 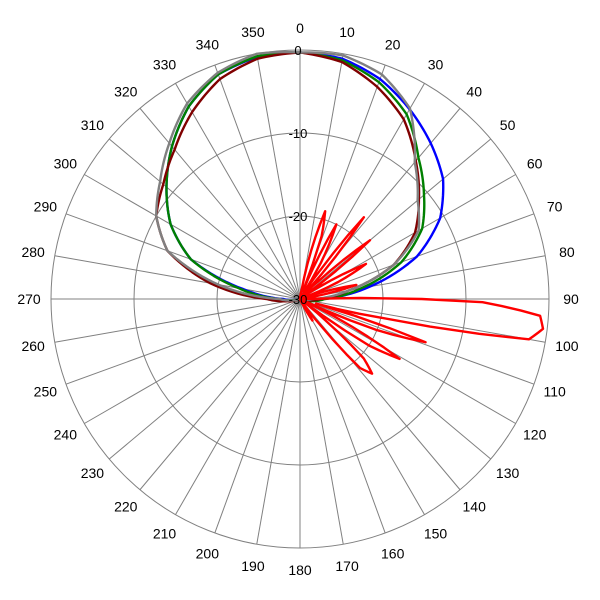 I want to click on angle-tick-label: 110, so click(x=554, y=392).